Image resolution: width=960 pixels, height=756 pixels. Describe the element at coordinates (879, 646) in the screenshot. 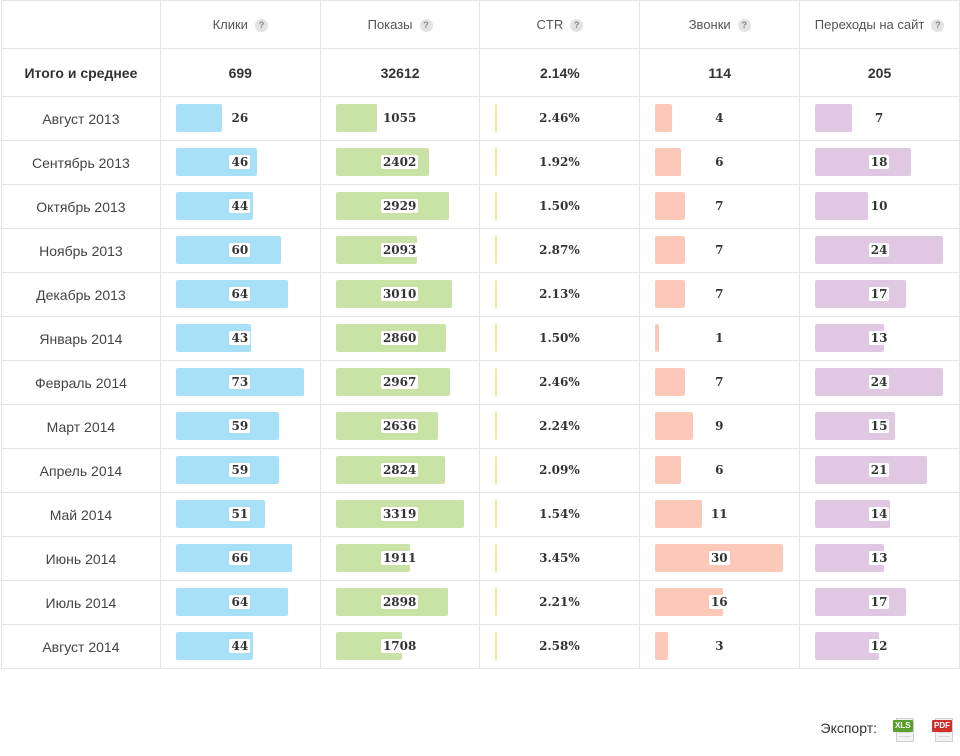

I see `visits-value: 12` at that location.